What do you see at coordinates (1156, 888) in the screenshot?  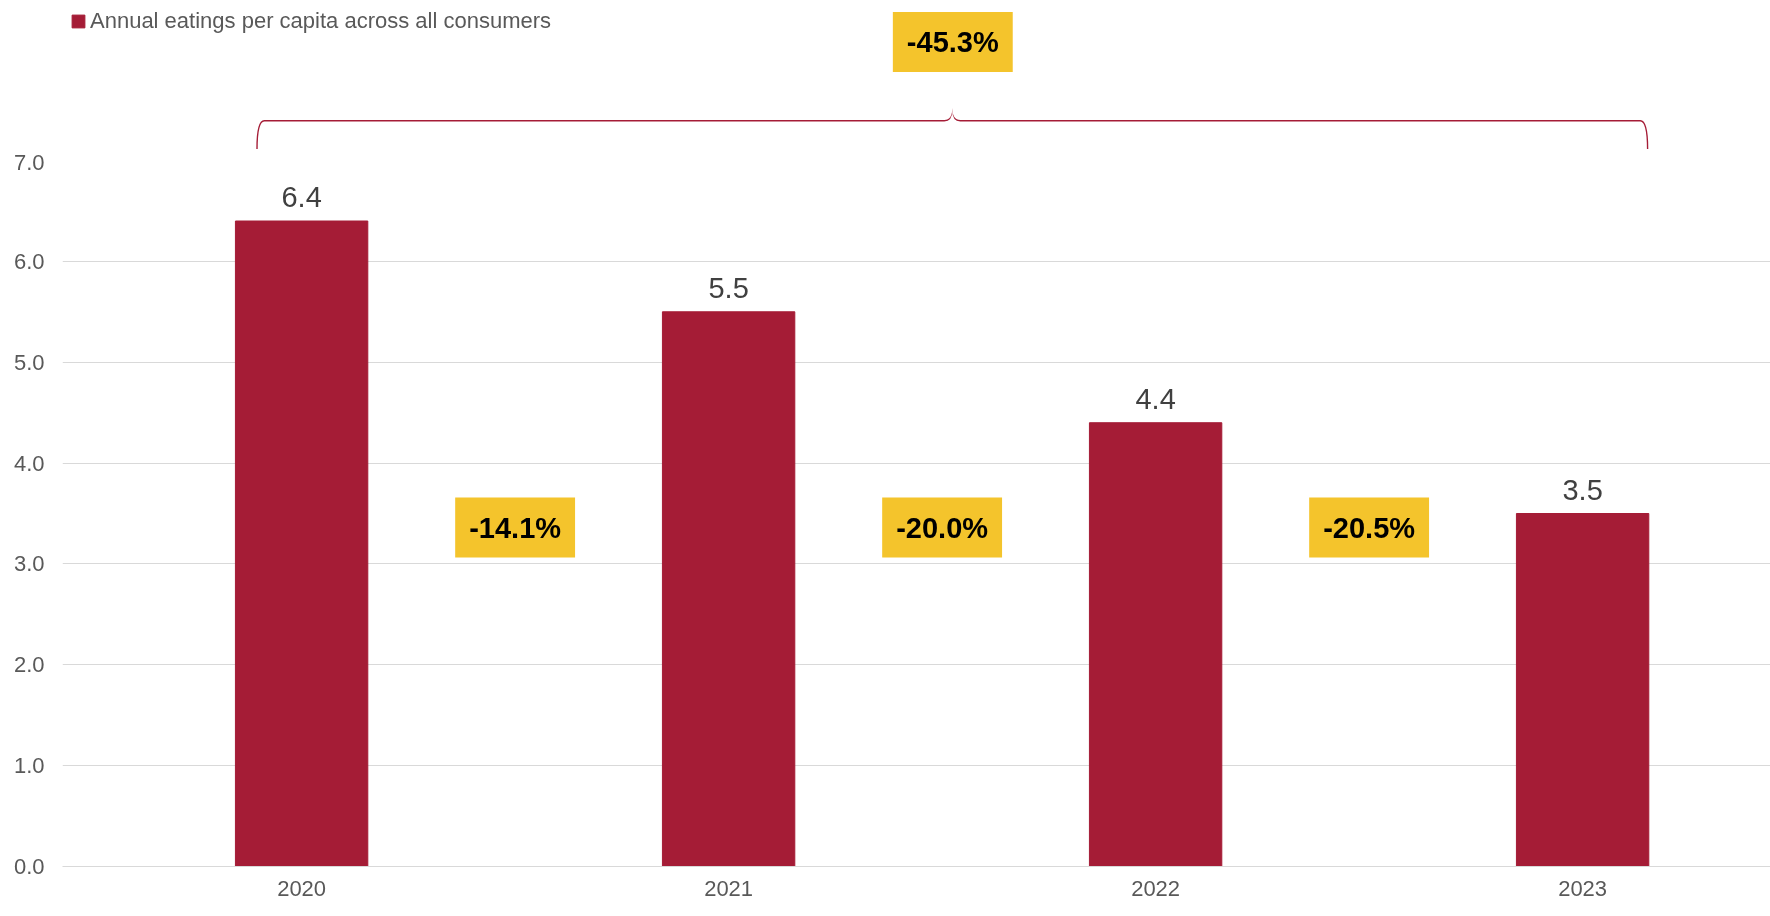 I see `x-tick-label: 2022` at bounding box center [1156, 888].